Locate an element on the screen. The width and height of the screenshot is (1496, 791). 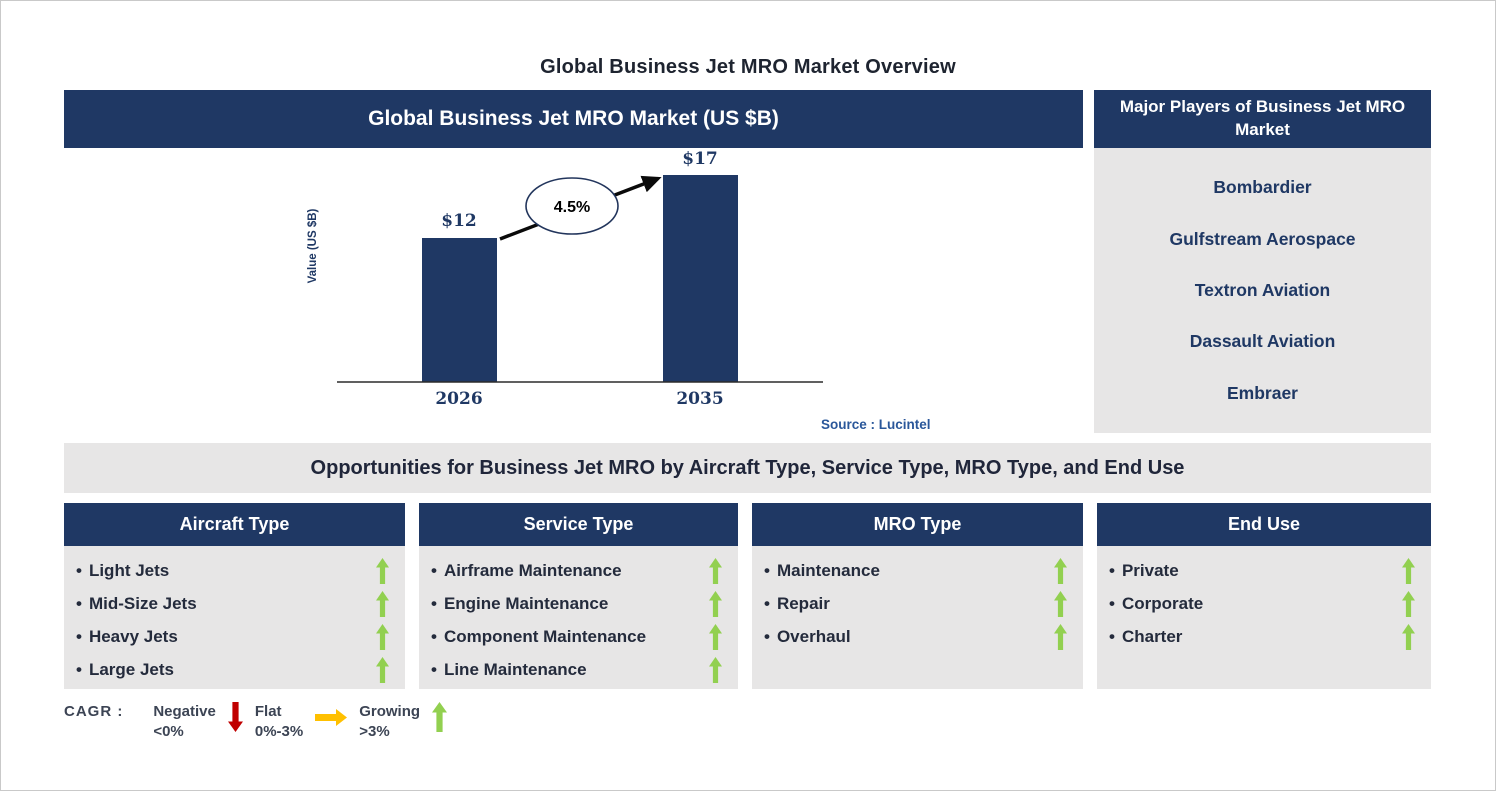
bar-value-2035: $17 is located at coordinates (700, 159).